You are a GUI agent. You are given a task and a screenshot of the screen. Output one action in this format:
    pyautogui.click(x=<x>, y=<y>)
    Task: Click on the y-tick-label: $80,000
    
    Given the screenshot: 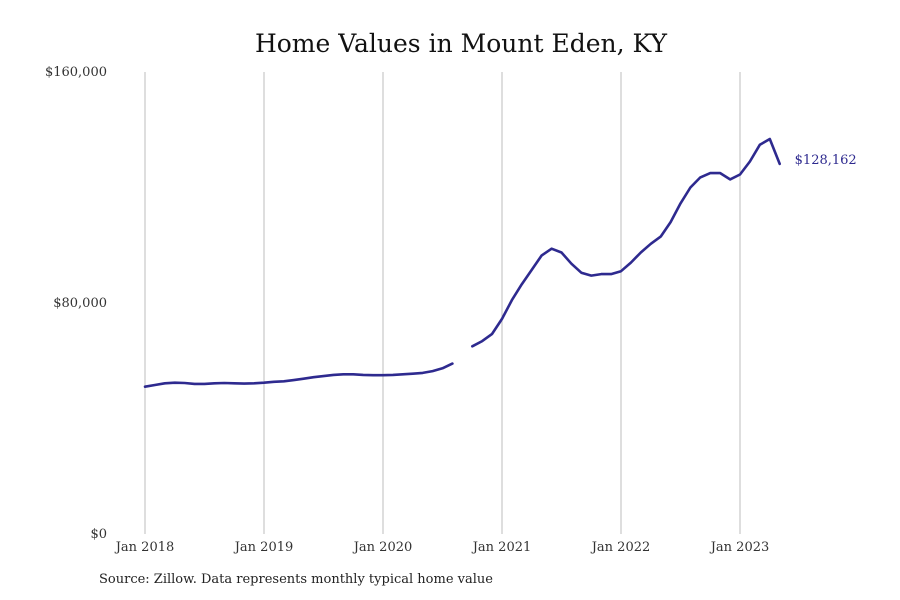 What is the action you would take?
    pyautogui.click(x=80, y=303)
    